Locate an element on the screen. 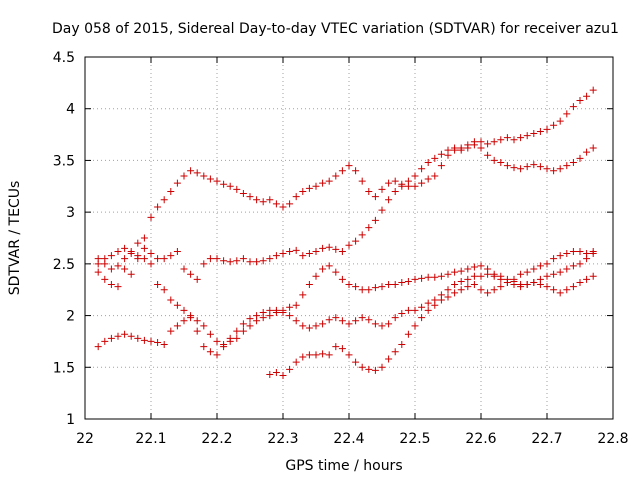  y-tick-label: 1 is located at coordinates (70, 420).